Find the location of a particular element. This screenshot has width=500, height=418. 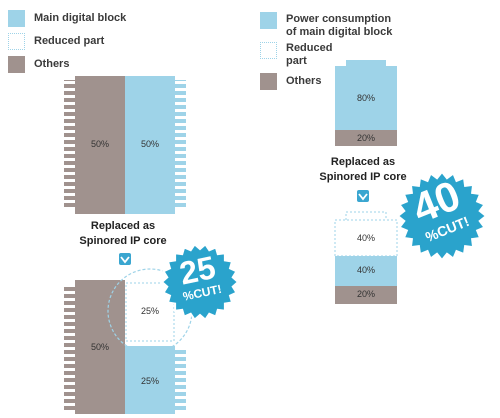

legend-swatch-reduced-right is located at coordinates (268, 50).